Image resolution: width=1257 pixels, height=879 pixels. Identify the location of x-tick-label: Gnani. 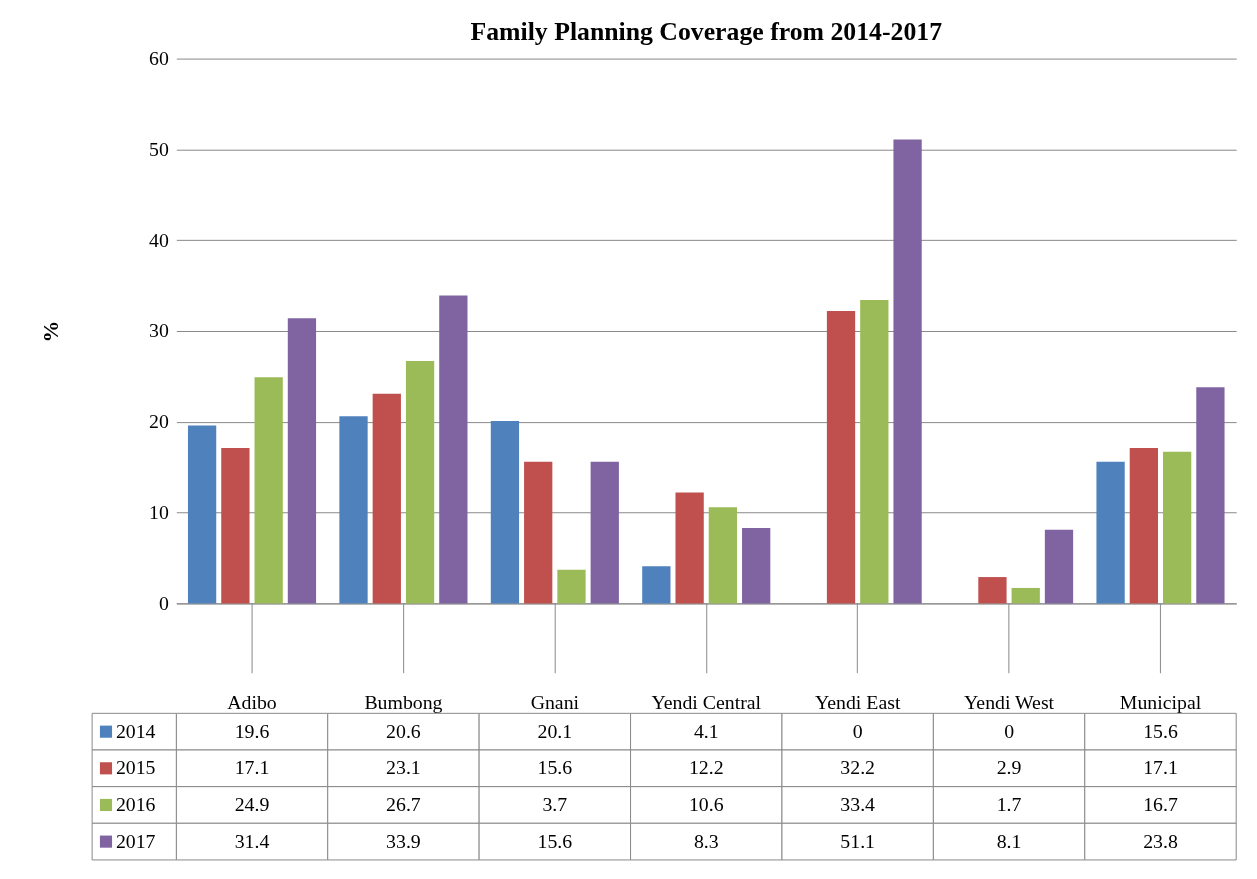
(555, 701).